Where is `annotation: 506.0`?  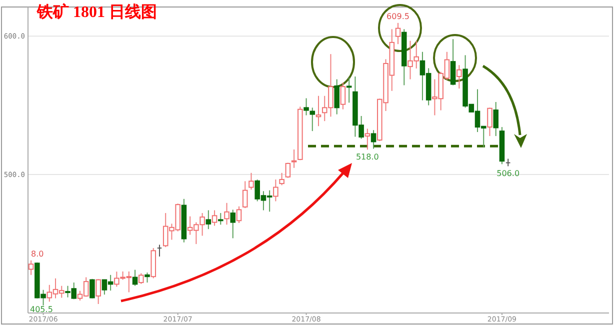 annotation: 506.0 is located at coordinates (508, 173).